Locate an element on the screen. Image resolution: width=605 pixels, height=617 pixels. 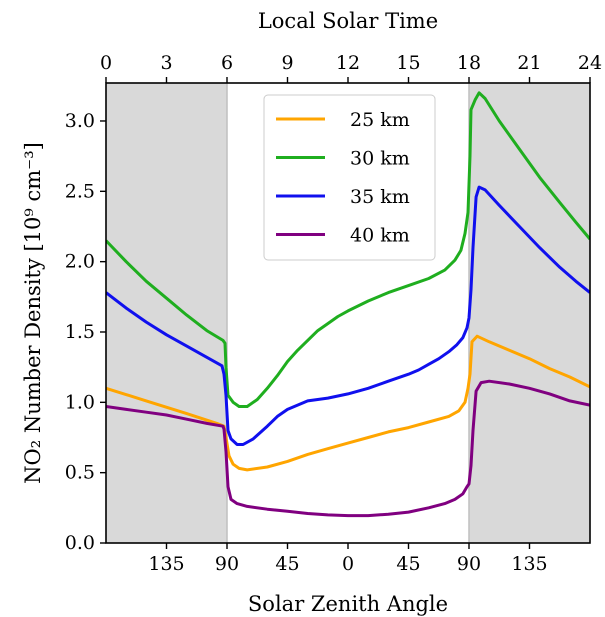
legend-label: 35 km is located at coordinates (380, 197).